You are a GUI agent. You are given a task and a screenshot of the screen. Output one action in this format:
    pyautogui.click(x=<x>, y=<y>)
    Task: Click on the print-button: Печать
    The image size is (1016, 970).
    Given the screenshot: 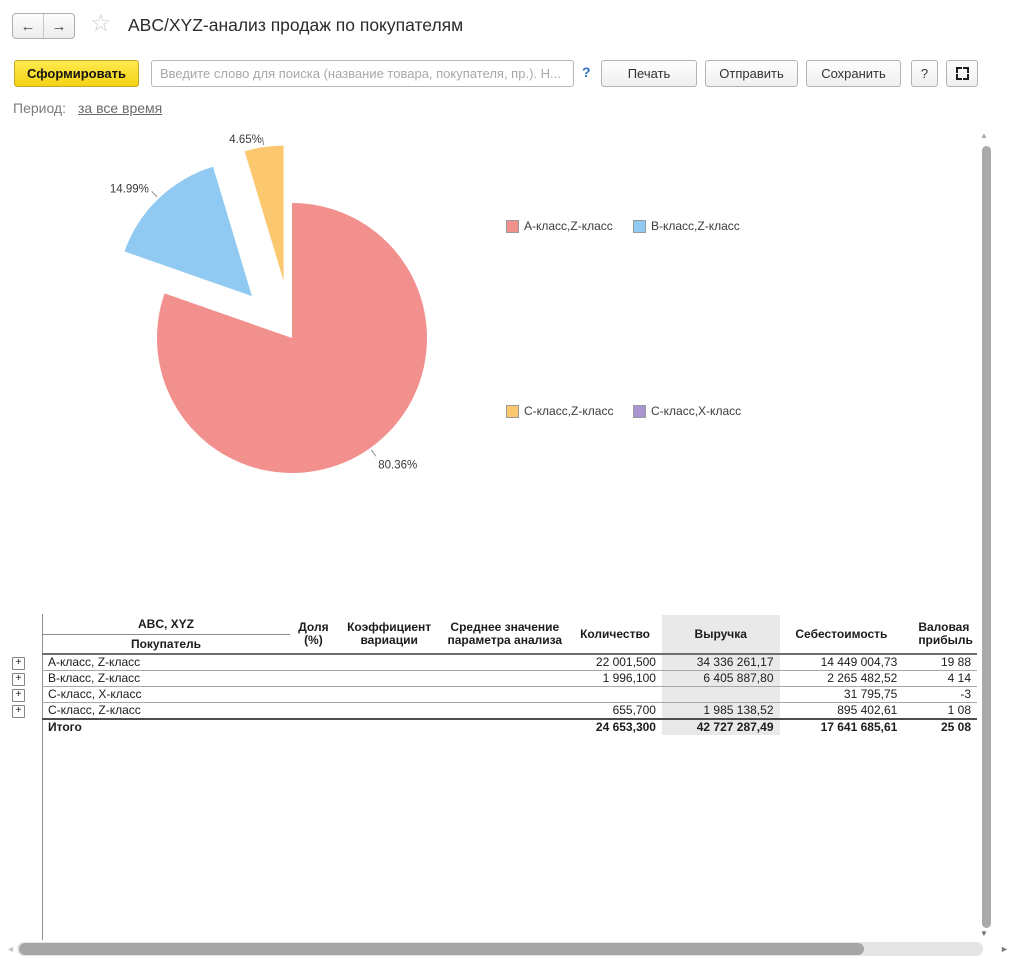 What is the action you would take?
    pyautogui.click(x=649, y=73)
    